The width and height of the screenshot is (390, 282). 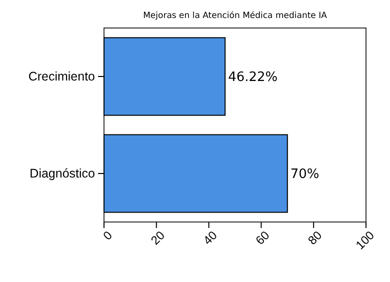 I want to click on x-tick-label: 0, so click(x=108, y=235).